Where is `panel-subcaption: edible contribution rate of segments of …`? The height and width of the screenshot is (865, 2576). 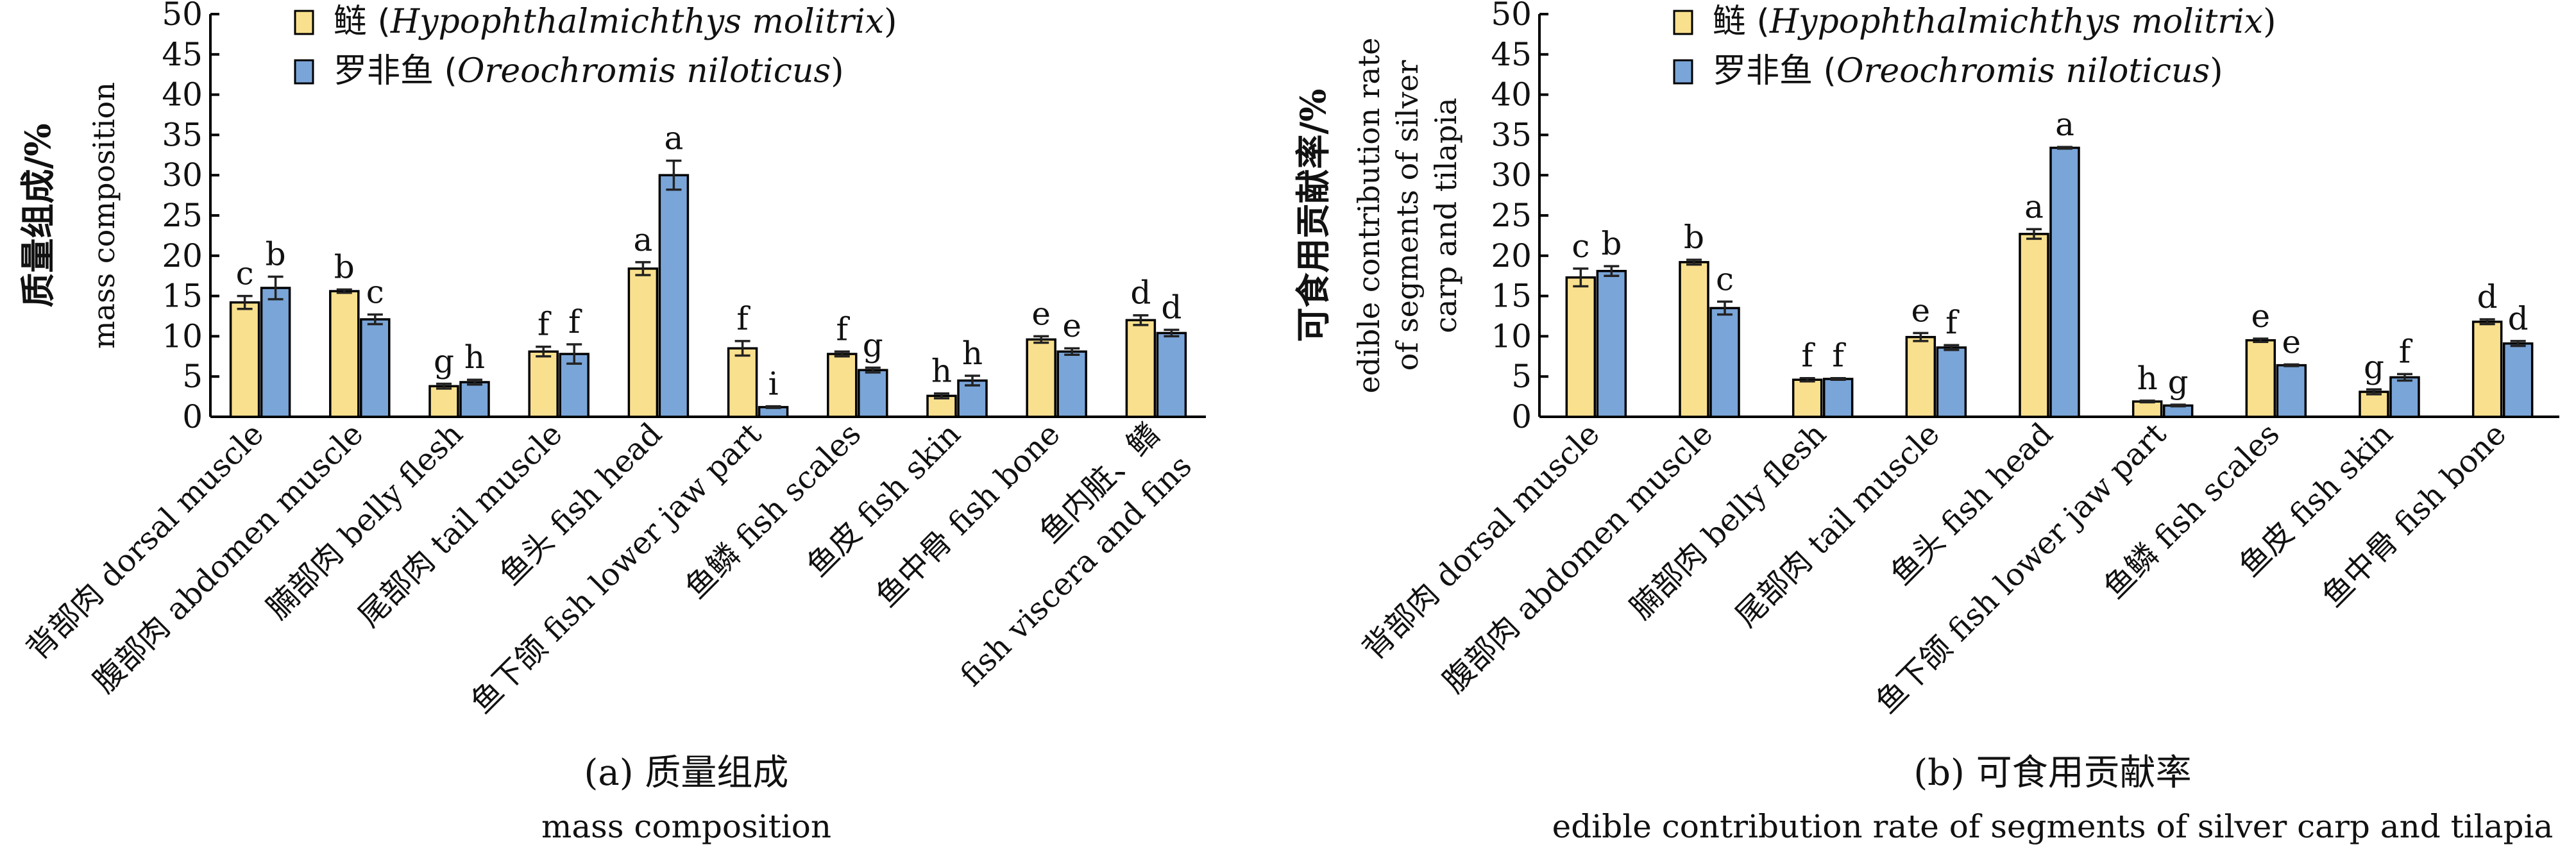
panel-subcaption: edible contribution rate of segments of … is located at coordinates (2053, 826).